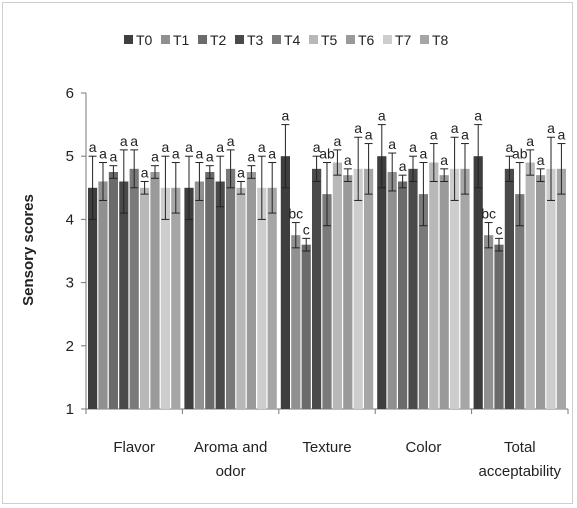 The image size is (577, 508). I want to click on legend: T0 T1 T2 T3 T4 T5 T6 T7 T8, so click(286, 40).